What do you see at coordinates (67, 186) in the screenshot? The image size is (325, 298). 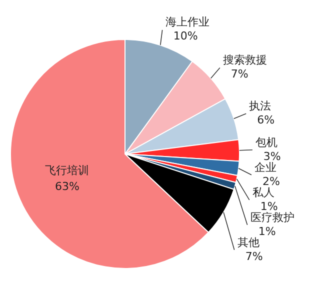 I see `data-label: 63%` at bounding box center [67, 186].